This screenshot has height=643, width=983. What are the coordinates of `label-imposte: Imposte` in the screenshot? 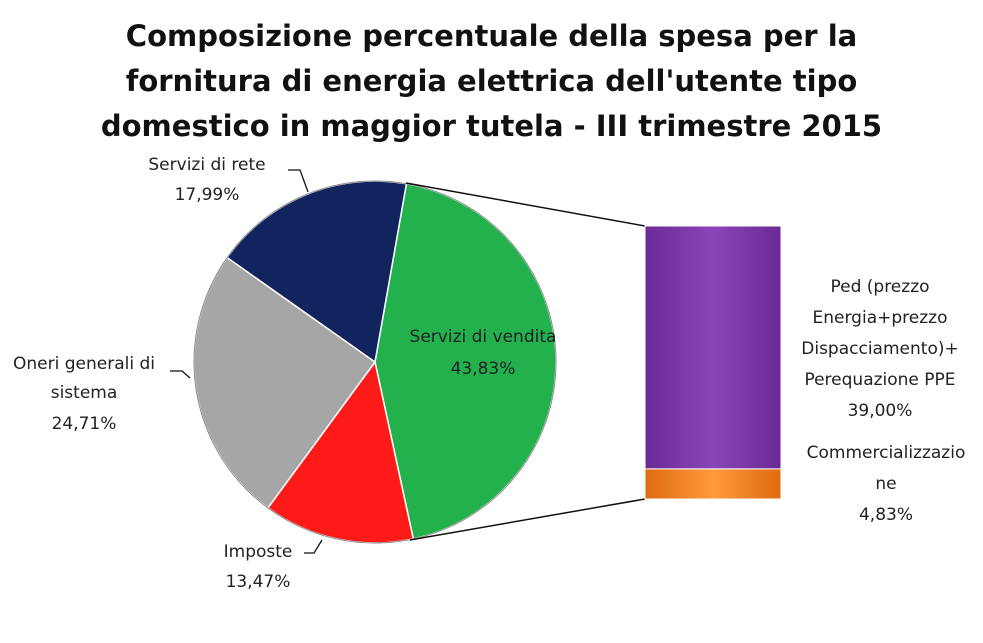 It's located at (258, 552).